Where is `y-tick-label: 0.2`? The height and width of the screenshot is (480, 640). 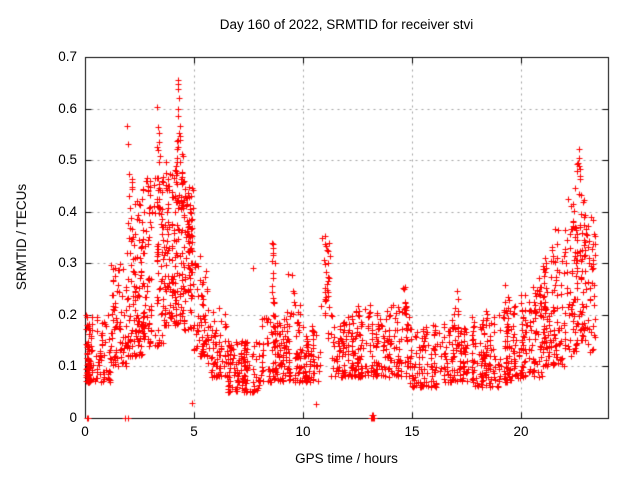
y-tick-label: 0.2 is located at coordinates (67, 314).